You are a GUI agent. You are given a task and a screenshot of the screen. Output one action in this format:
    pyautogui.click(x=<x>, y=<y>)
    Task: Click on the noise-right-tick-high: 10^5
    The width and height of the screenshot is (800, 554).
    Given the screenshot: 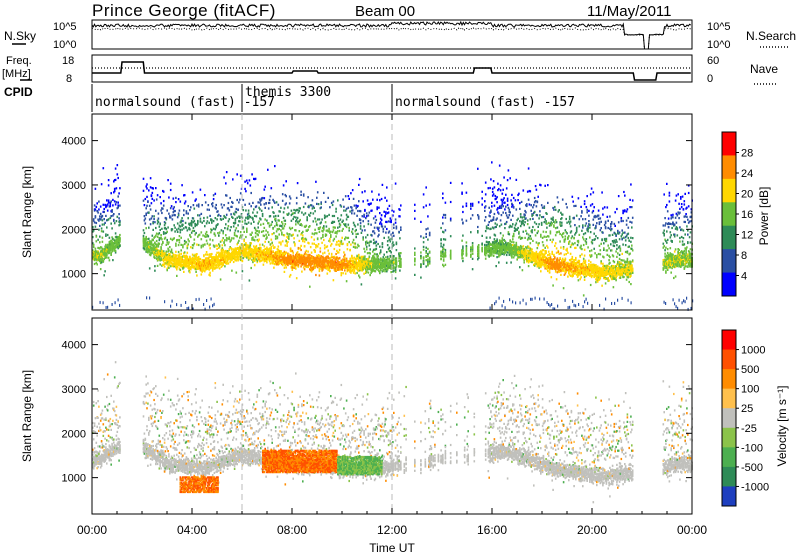 What is the action you would take?
    pyautogui.click(x=719, y=27)
    